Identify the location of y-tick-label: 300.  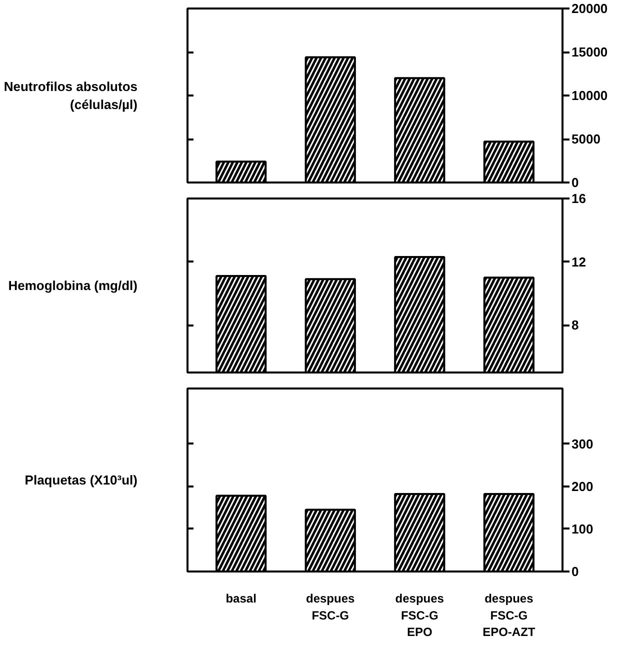
(583, 444).